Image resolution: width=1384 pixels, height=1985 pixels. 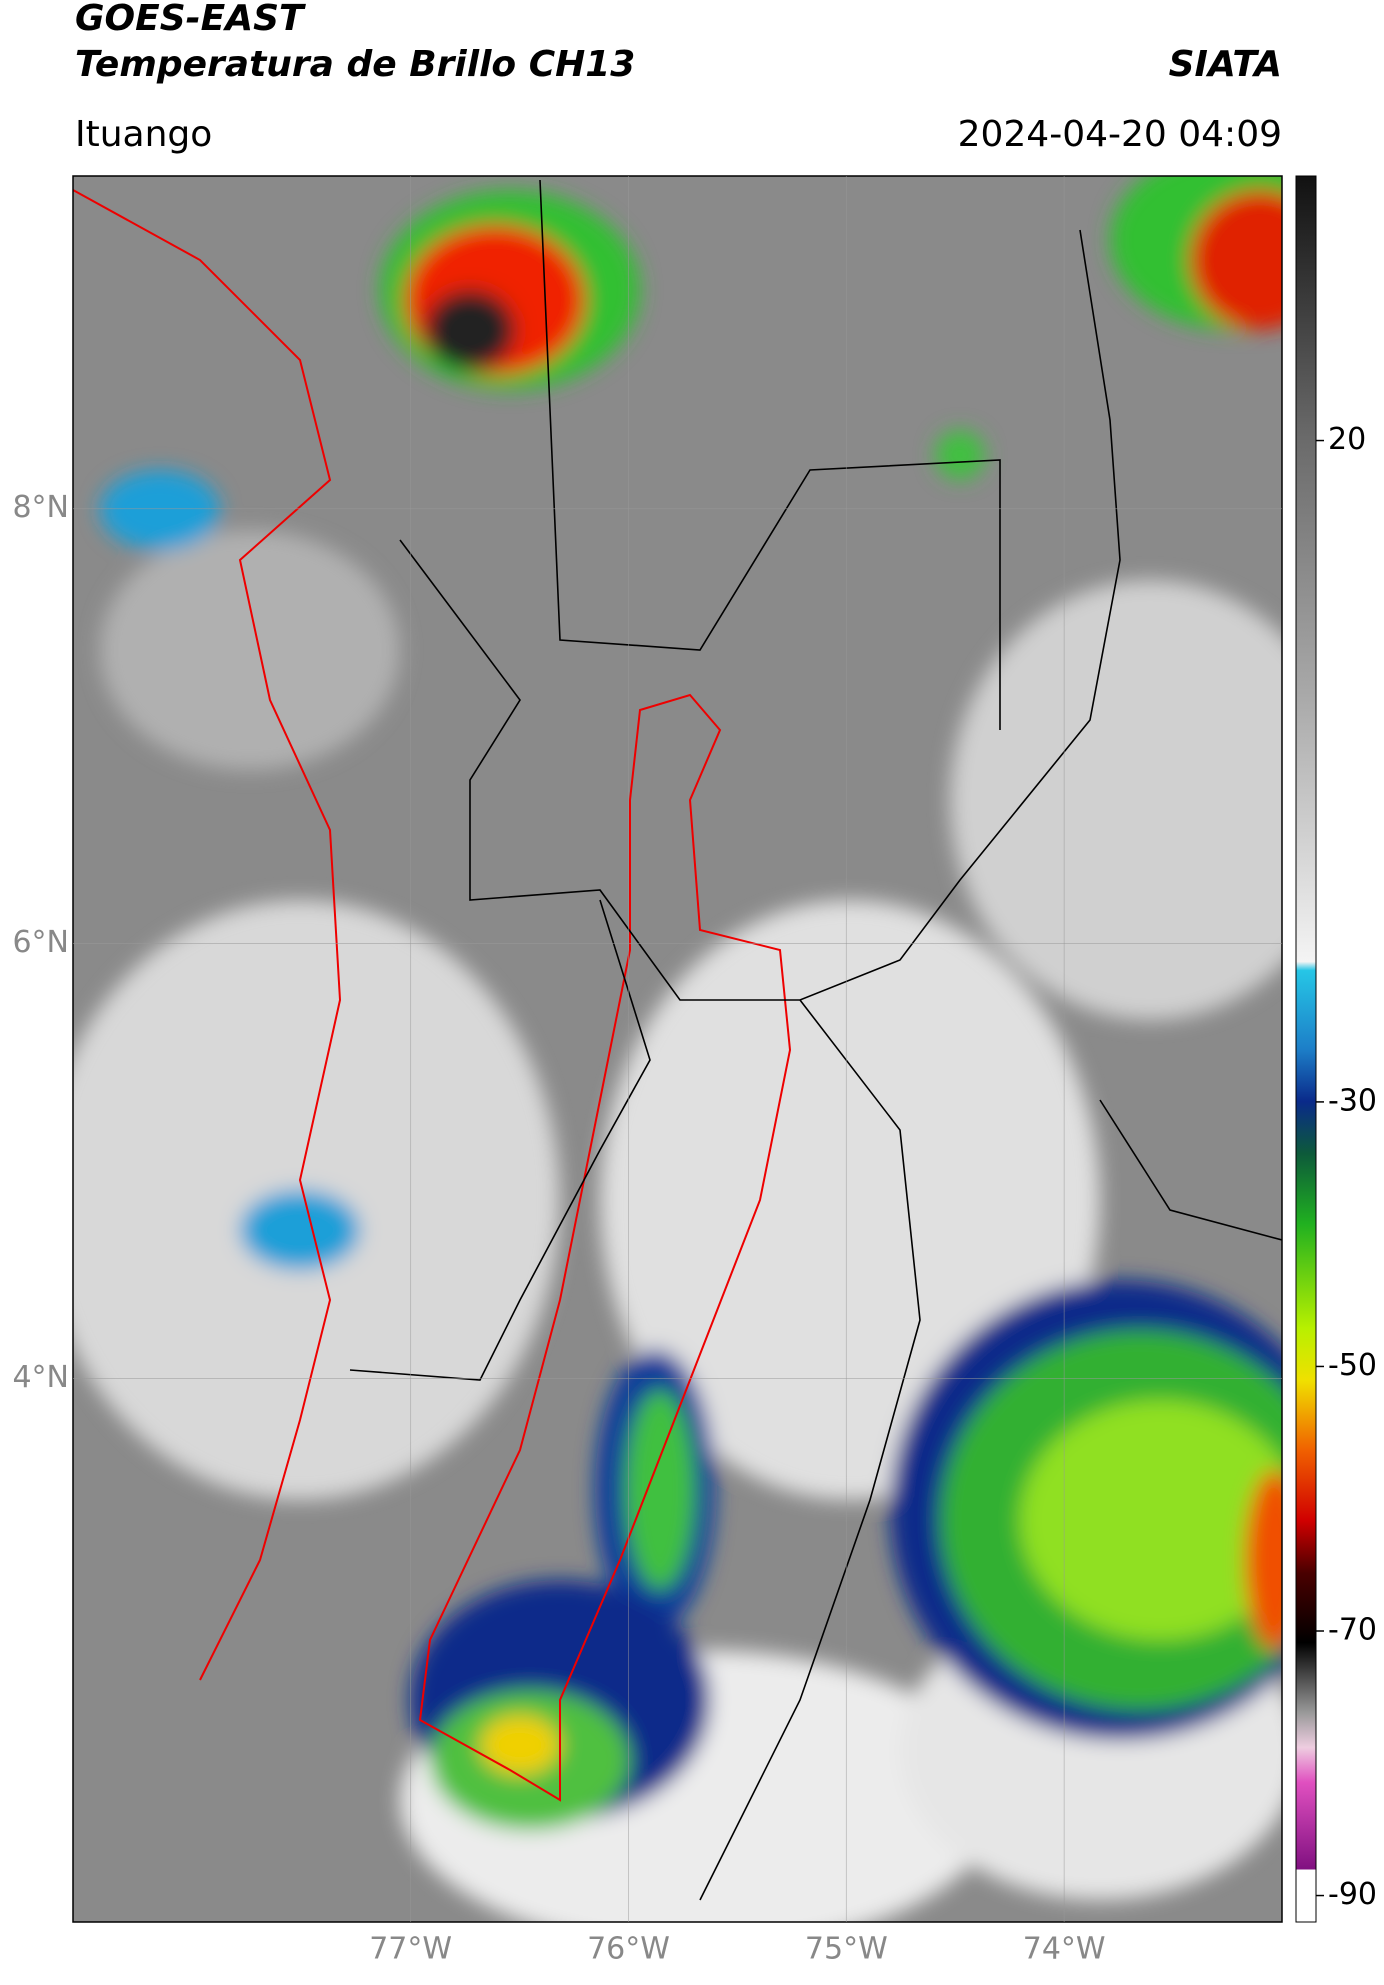 What do you see at coordinates (1064, 1949) in the screenshot?
I see `x-tick-label: 74°W` at bounding box center [1064, 1949].